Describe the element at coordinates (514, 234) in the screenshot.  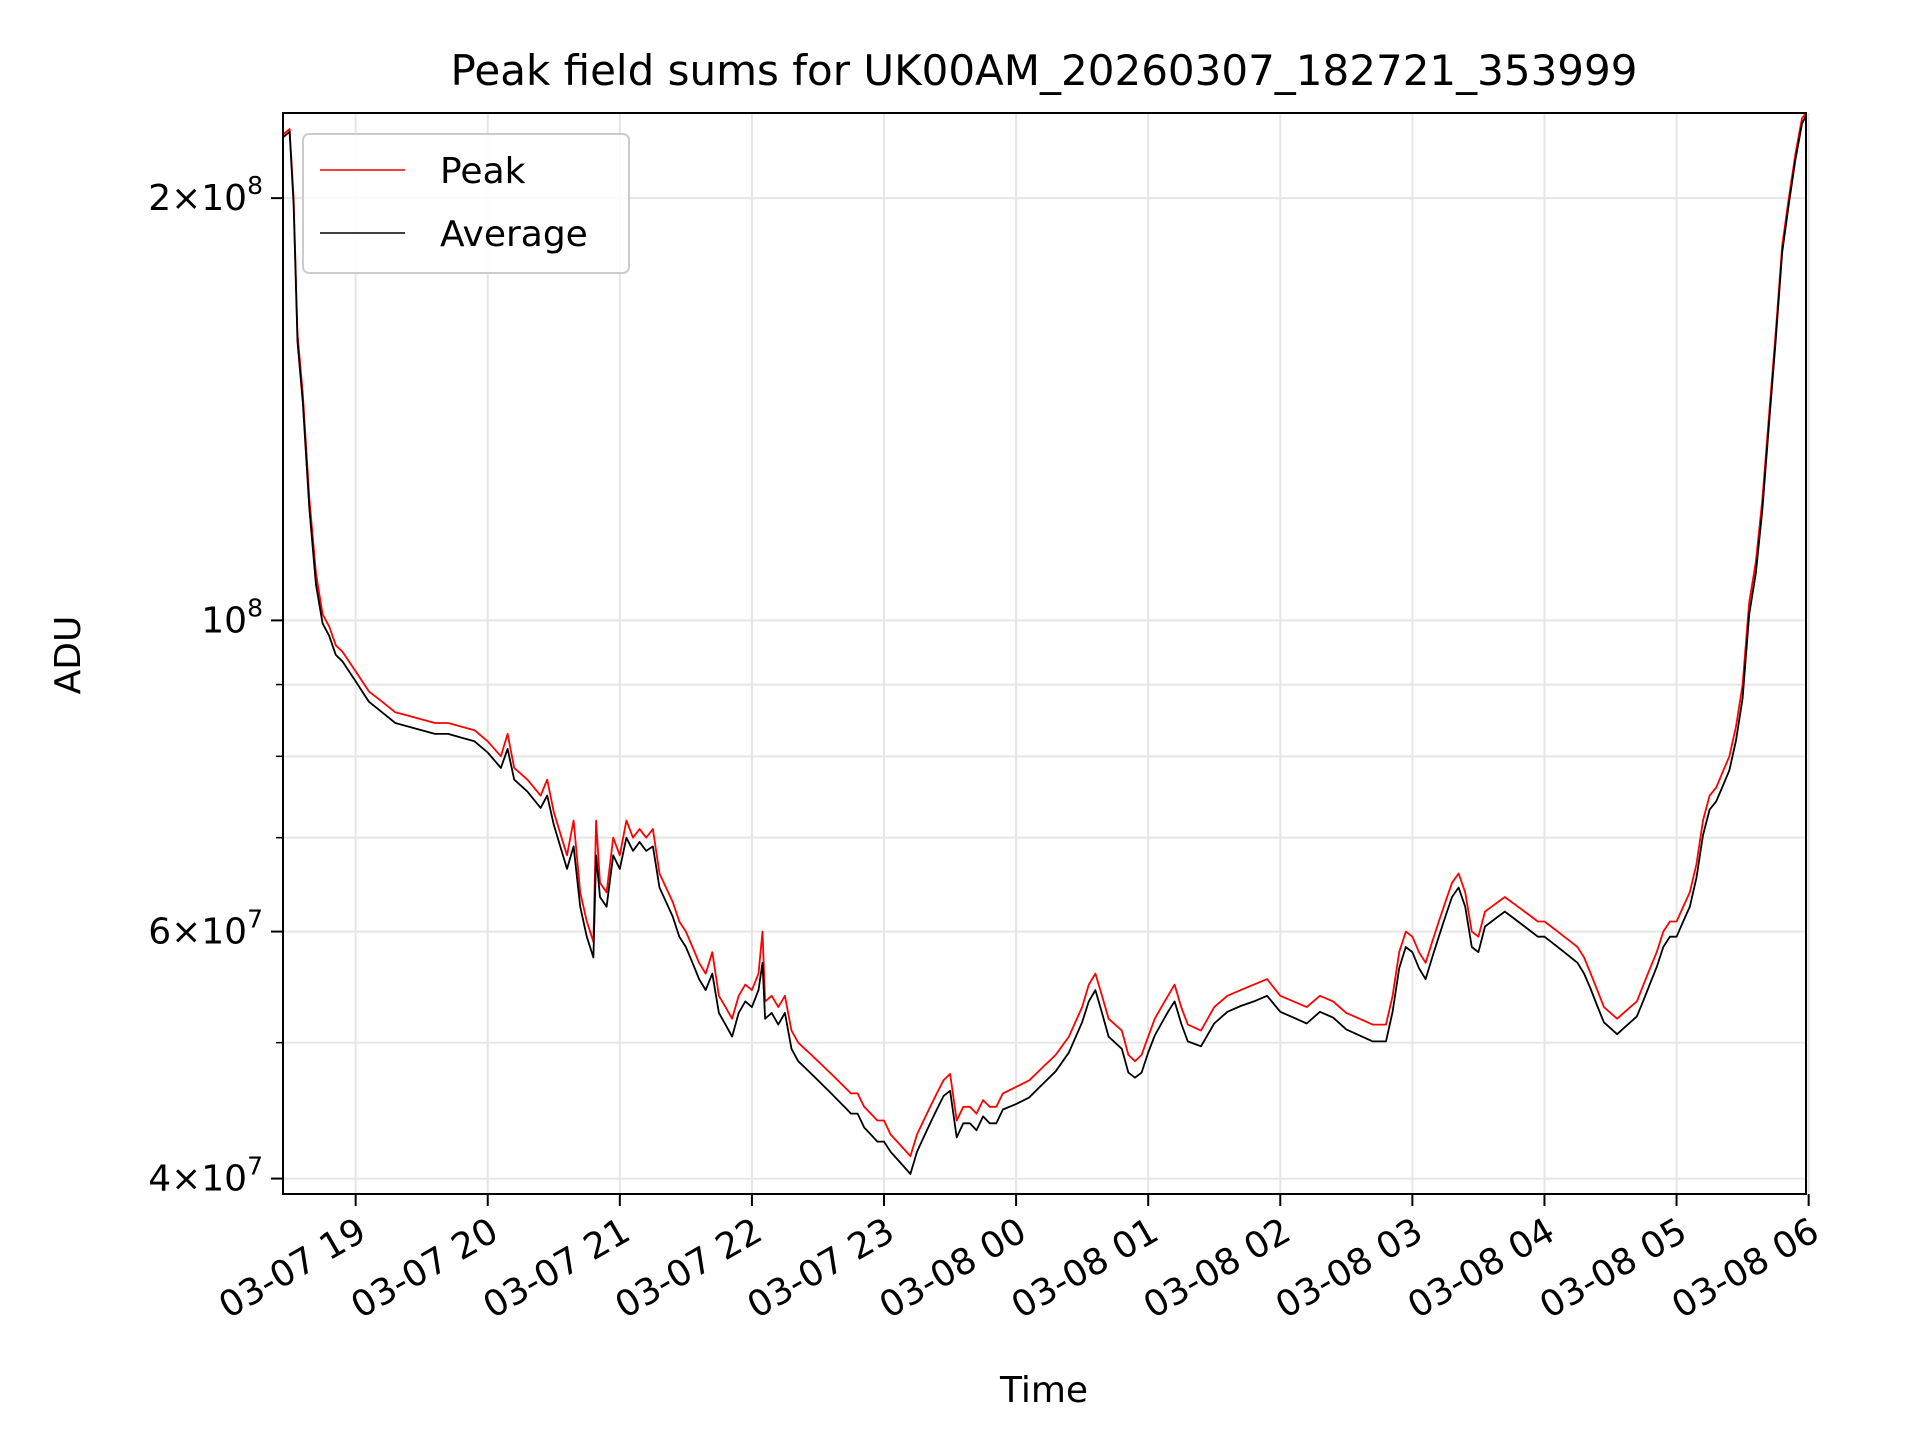
I see `legend-label-average: Average` at that location.